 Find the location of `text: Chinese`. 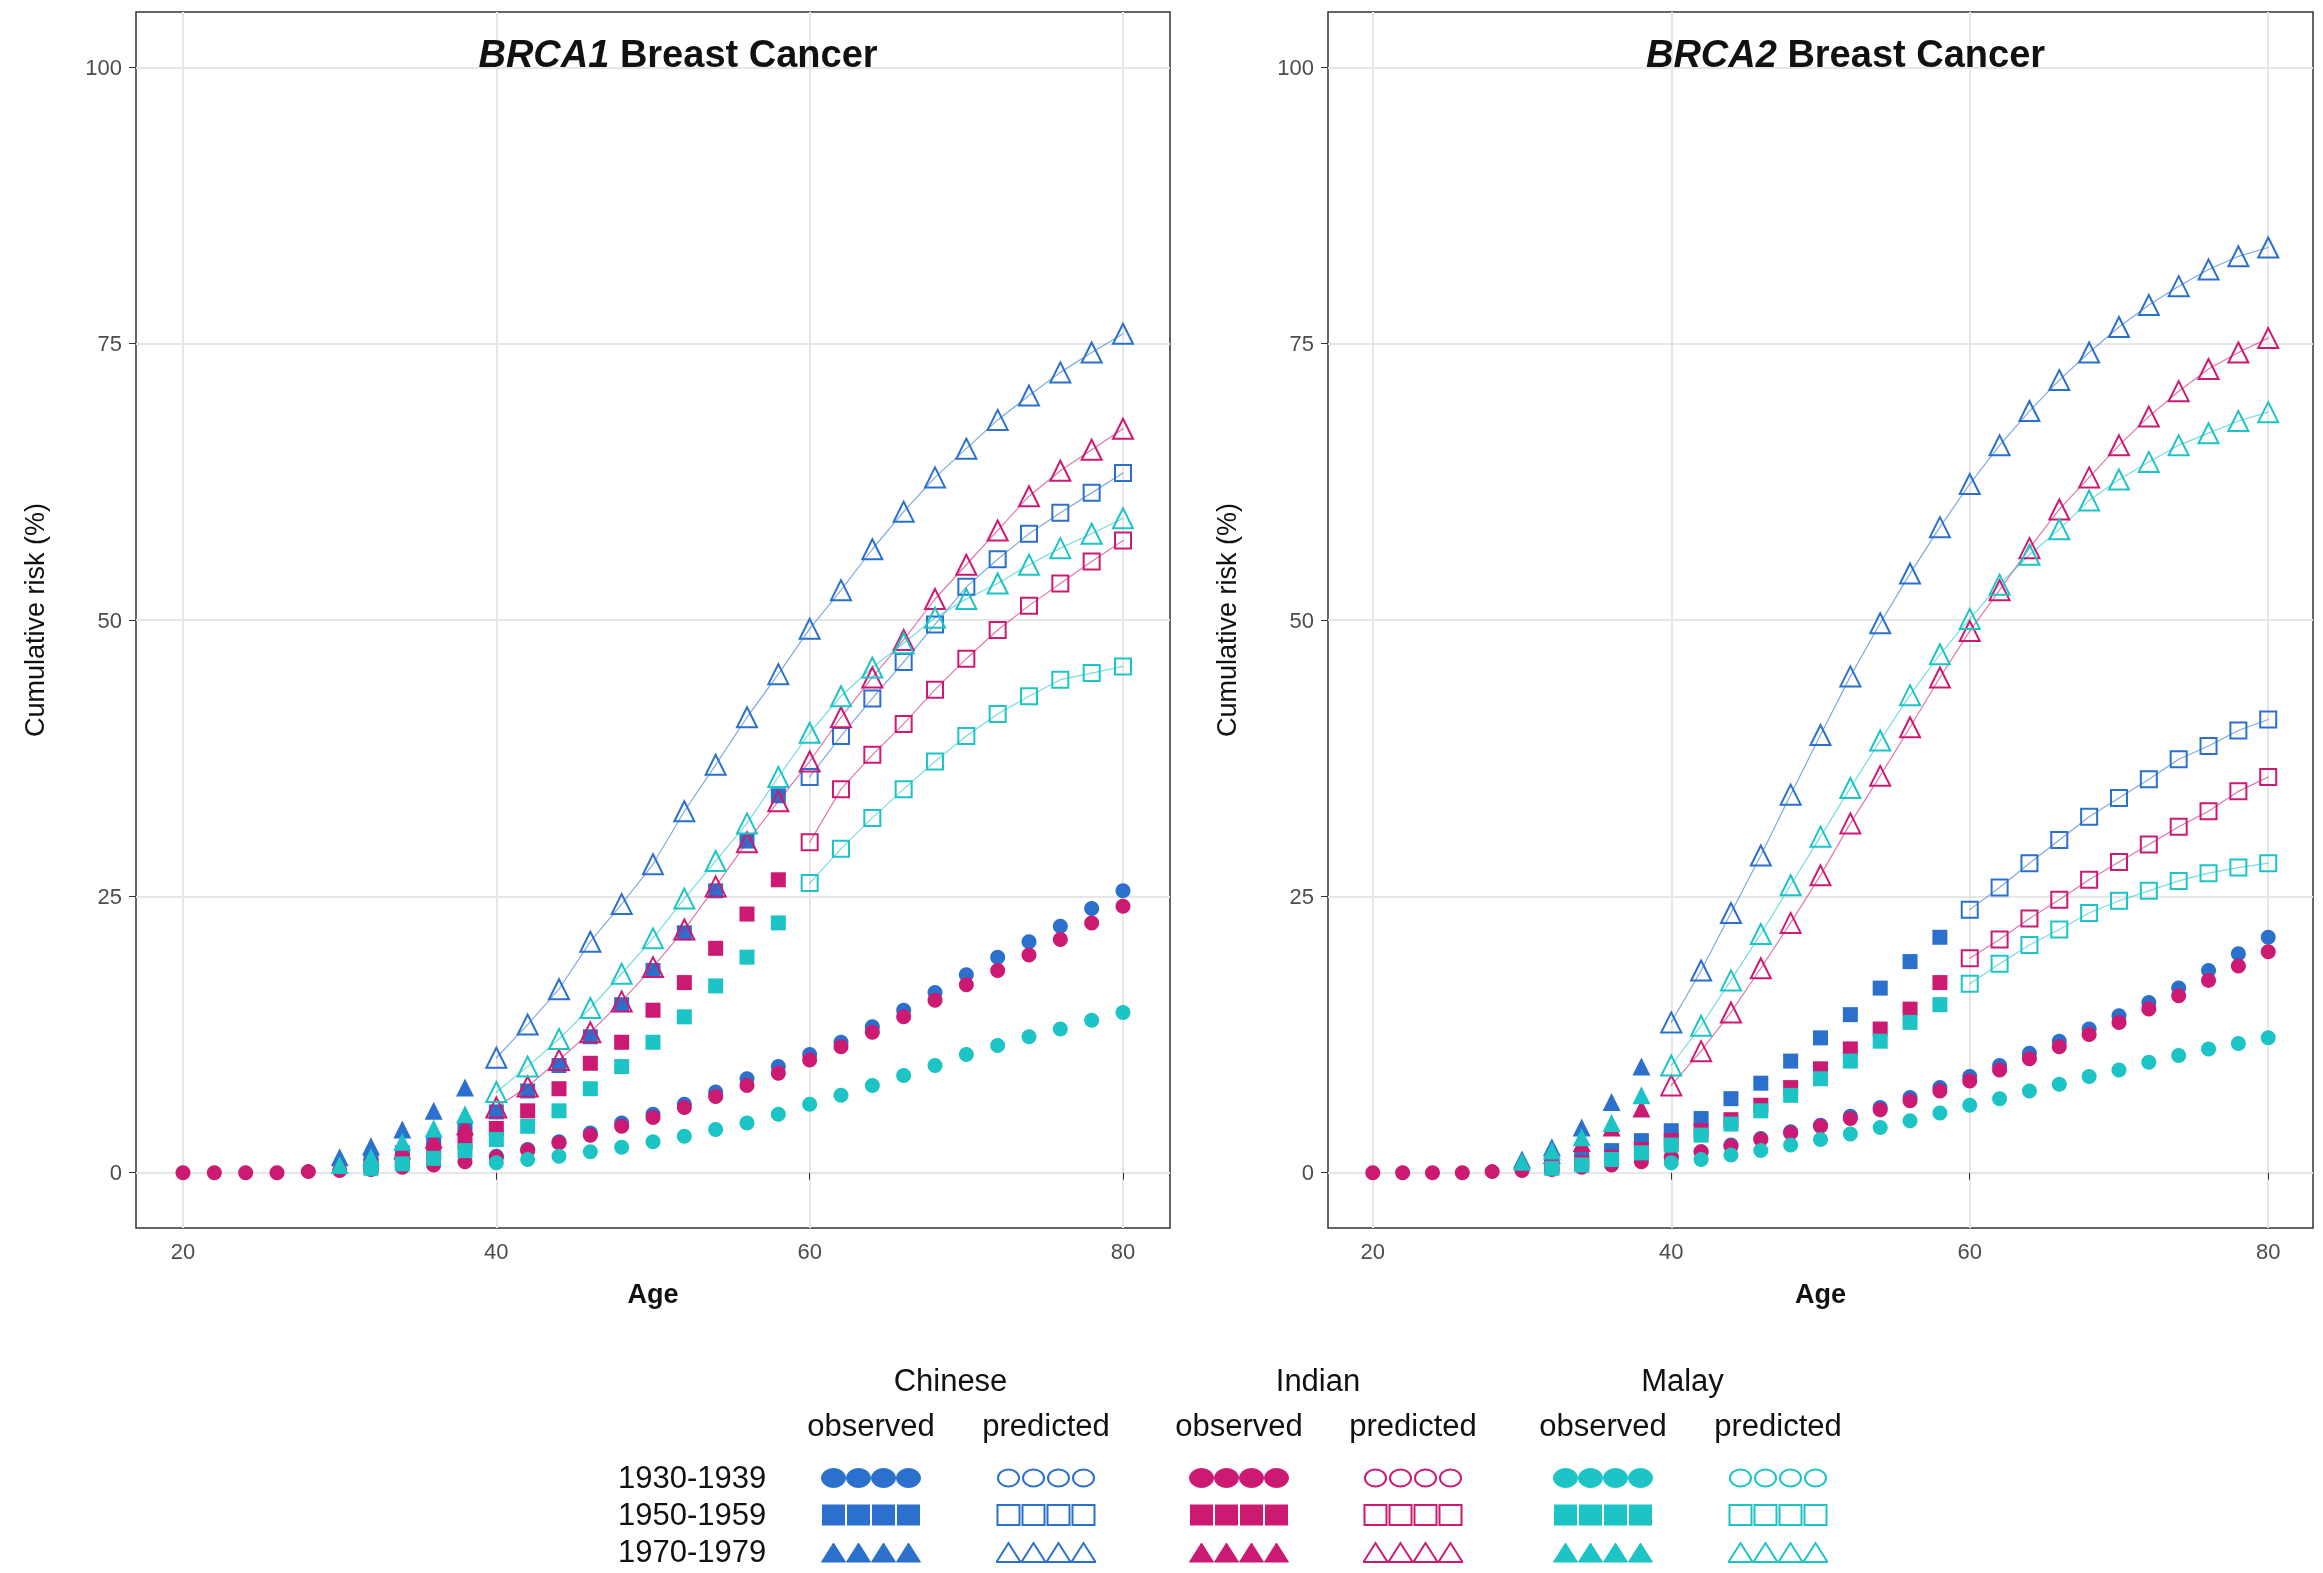

text: Chinese is located at coordinates (950, 1381).